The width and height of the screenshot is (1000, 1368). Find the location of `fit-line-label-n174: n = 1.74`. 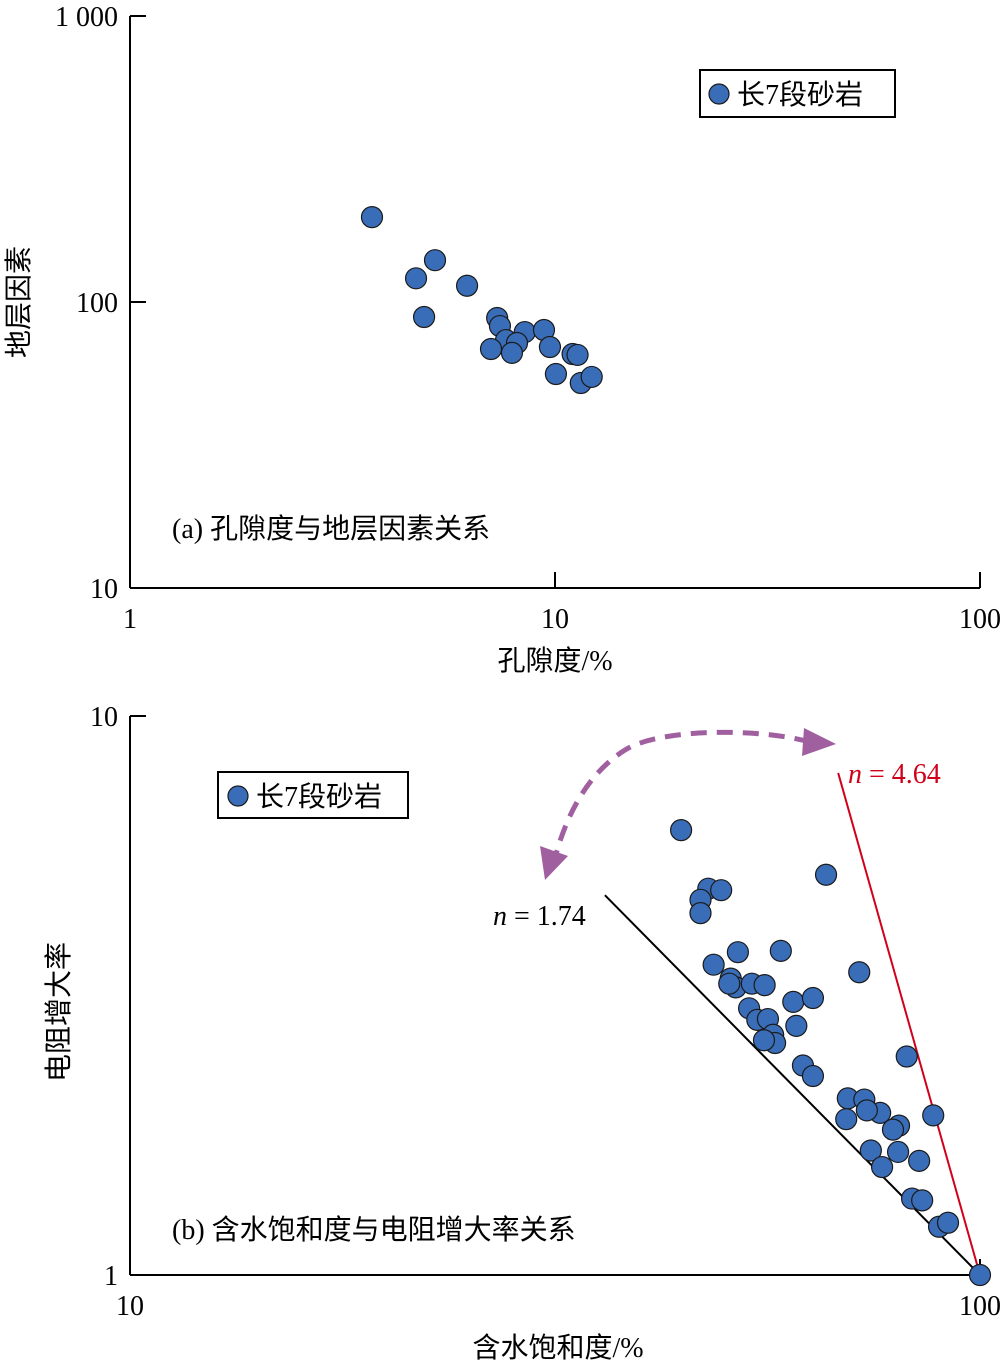

fit-line-label-n174: n = 1.74 is located at coordinates (539, 916).